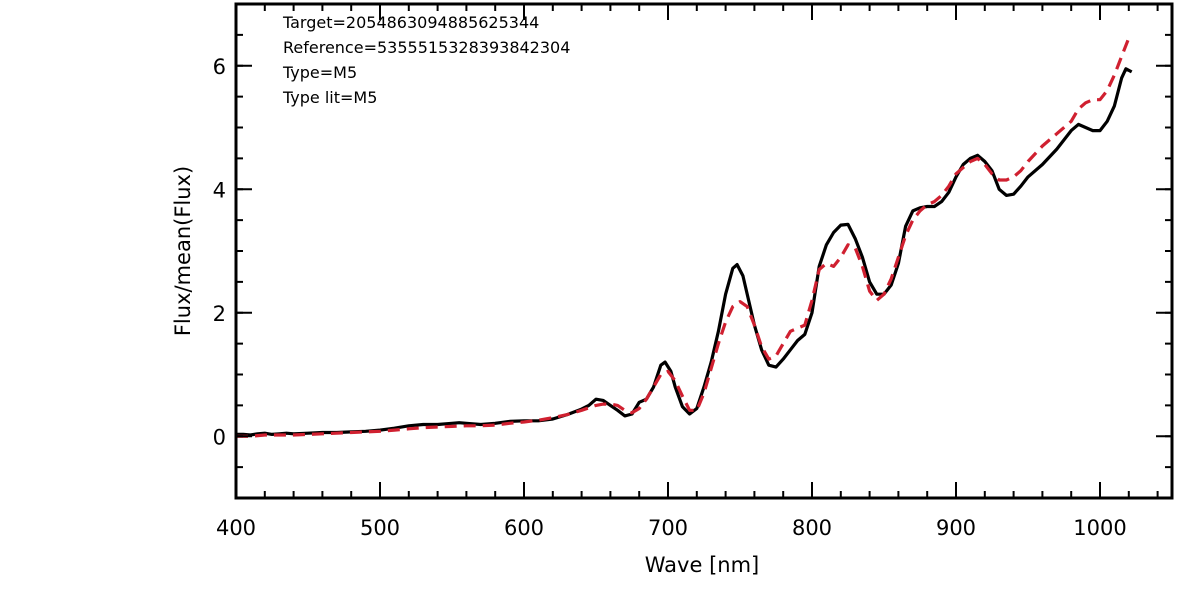 The width and height of the screenshot is (1180, 590). I want to click on x-tick-label: 500, so click(380, 528).